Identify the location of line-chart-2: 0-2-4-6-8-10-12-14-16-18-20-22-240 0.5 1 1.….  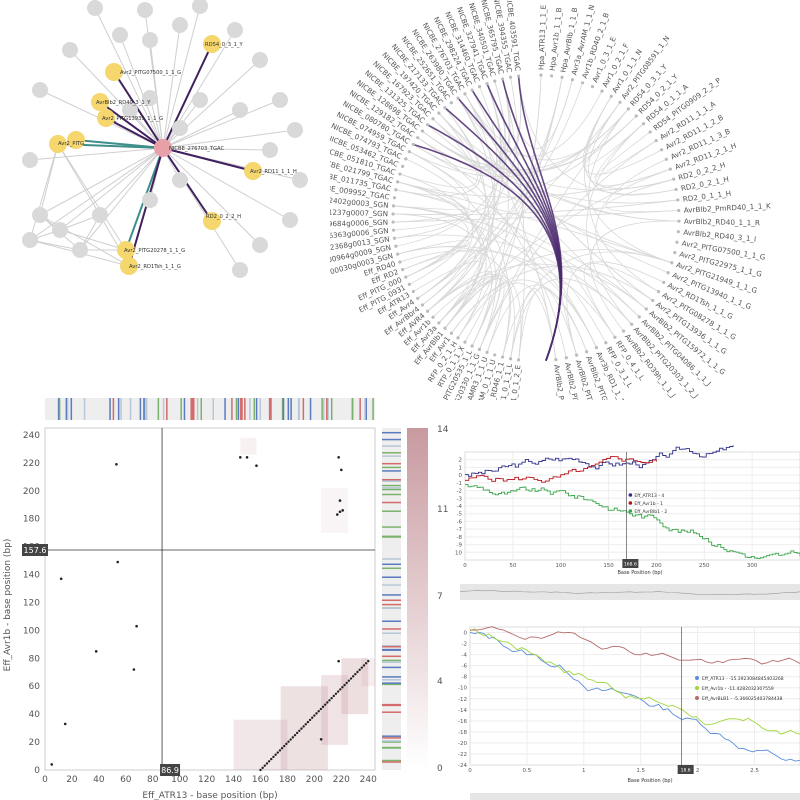
(627, 707).